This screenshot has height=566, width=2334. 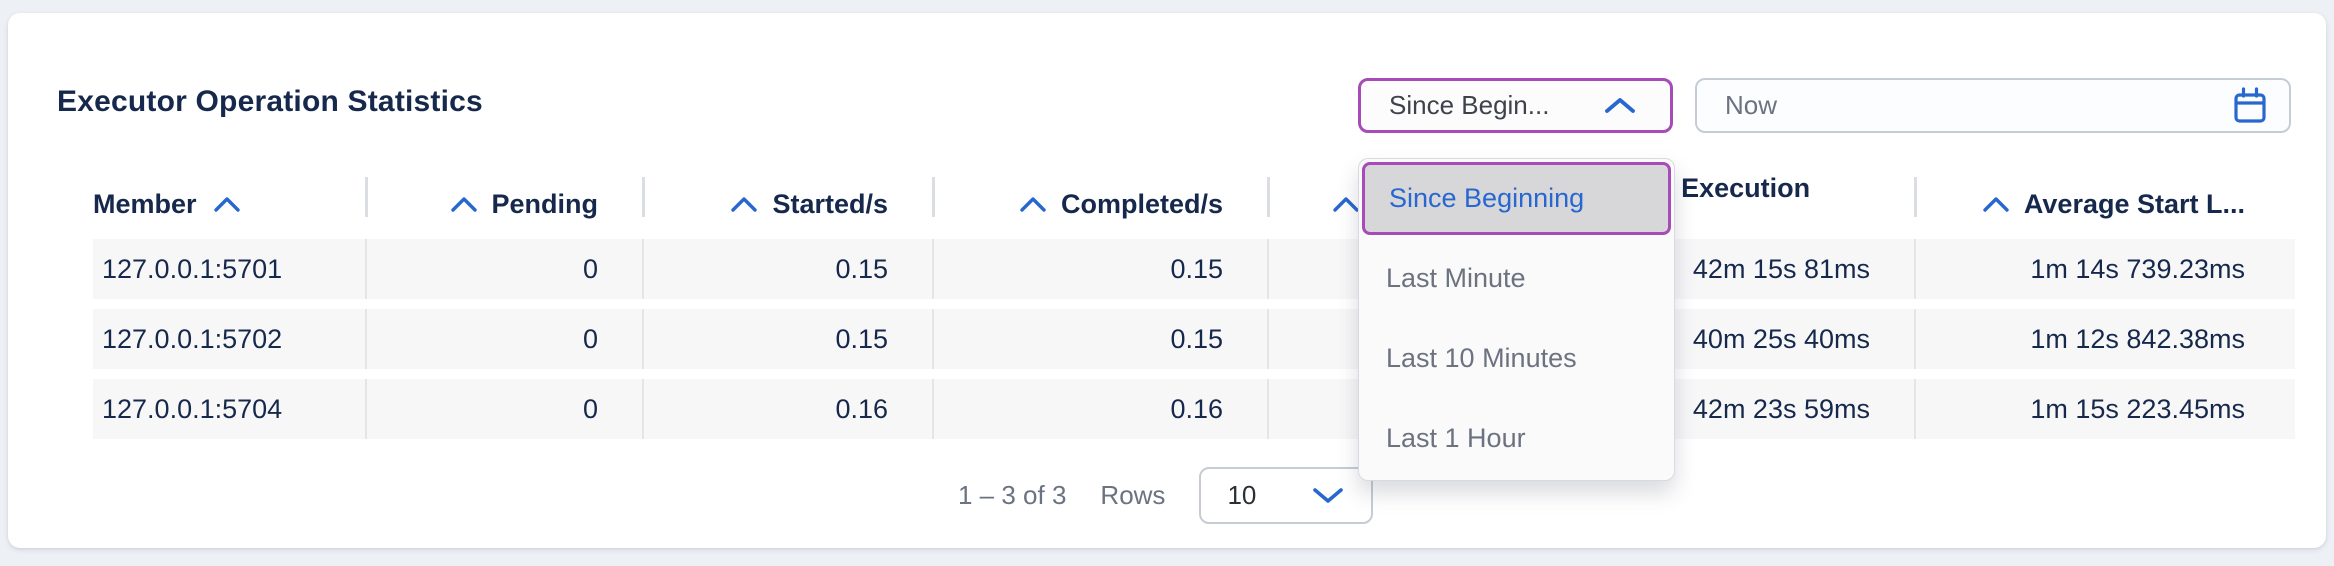 I want to click on column-label: Pending, so click(x=545, y=203).